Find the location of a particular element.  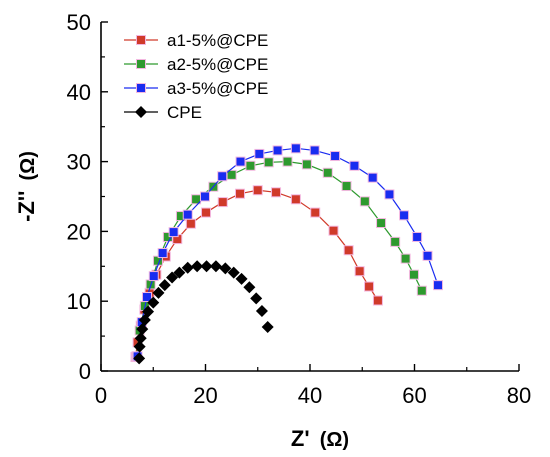

x-axis-label: Z' is located at coordinates (300, 438).